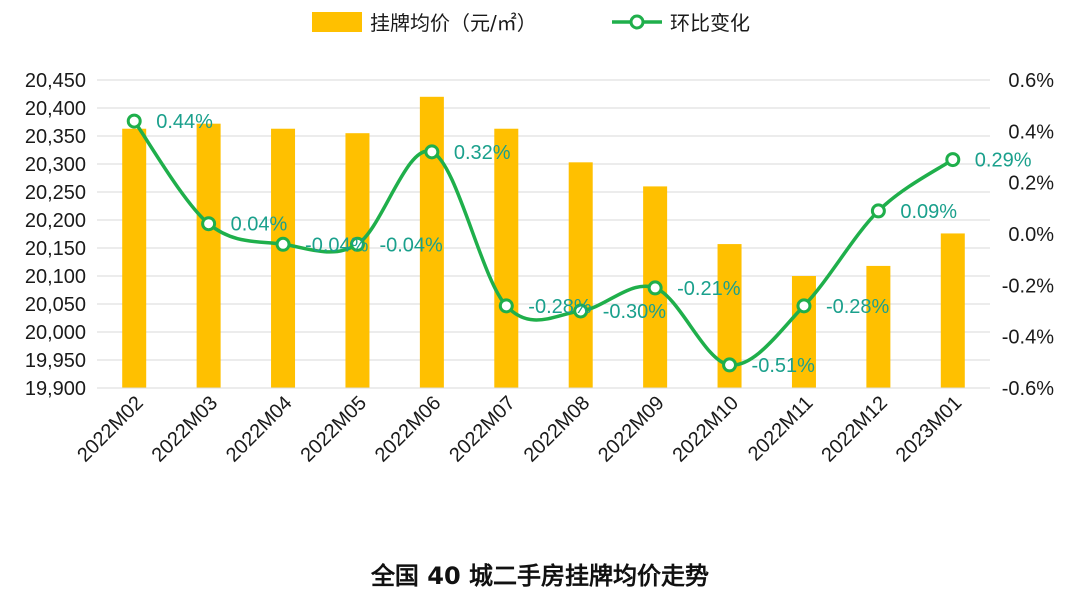 The height and width of the screenshot is (603, 1080). I want to click on left-tick-label: 20,100, so click(55, 277).